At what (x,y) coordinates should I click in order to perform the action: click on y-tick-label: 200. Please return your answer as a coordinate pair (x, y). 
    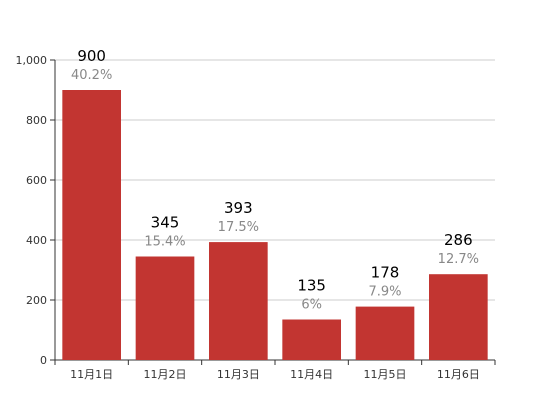
    Looking at the image, I should click on (36, 300).